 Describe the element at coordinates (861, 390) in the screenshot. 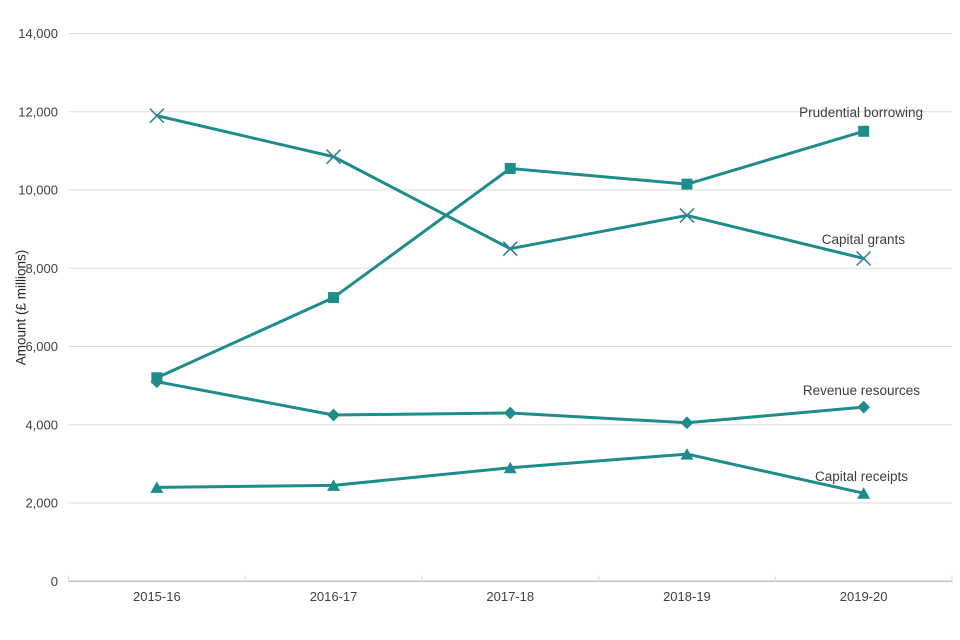

I see `series-label-revenue-resources: Revenue resources` at that location.